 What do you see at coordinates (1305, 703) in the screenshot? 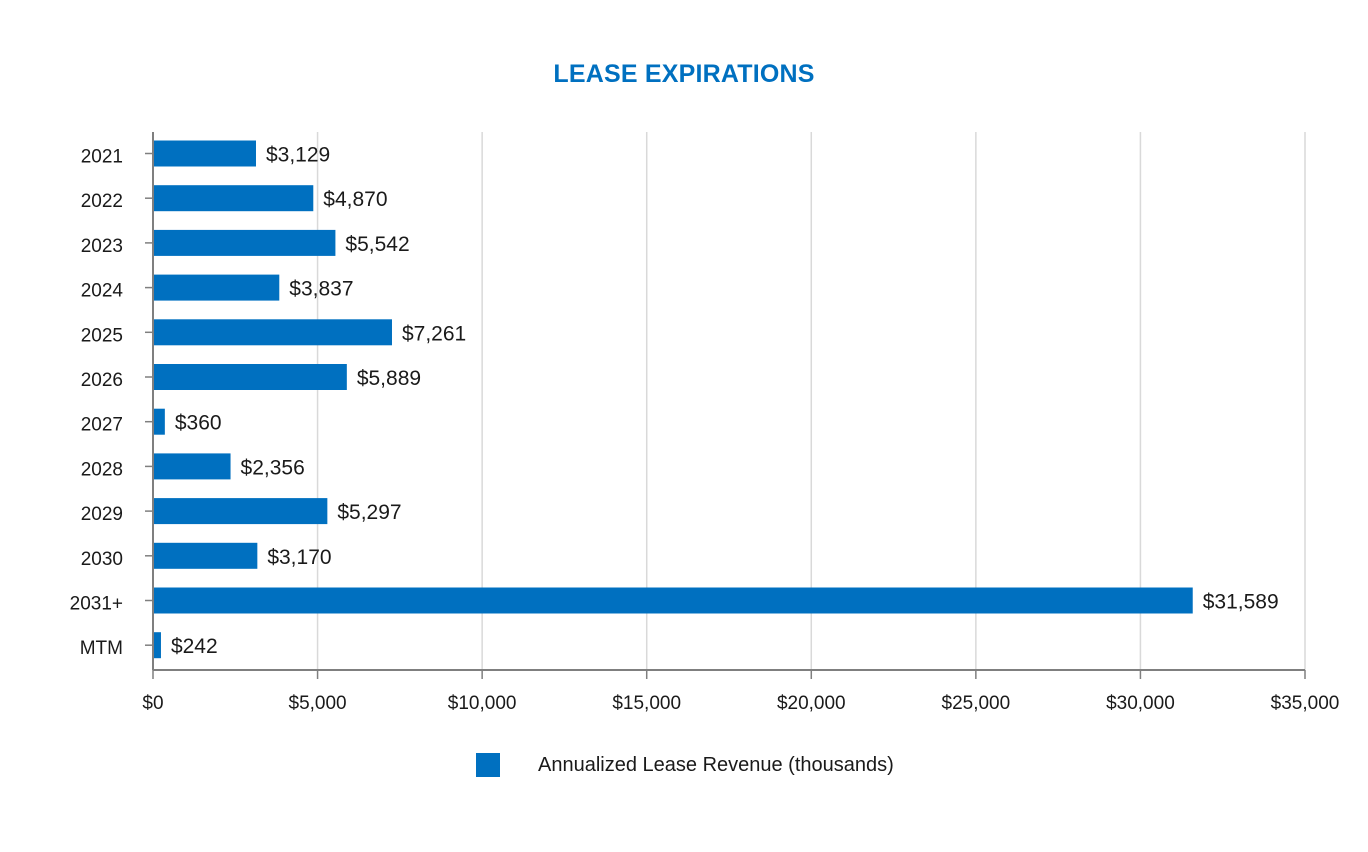
I see `x-tick-label: $35,000` at bounding box center [1305, 703].